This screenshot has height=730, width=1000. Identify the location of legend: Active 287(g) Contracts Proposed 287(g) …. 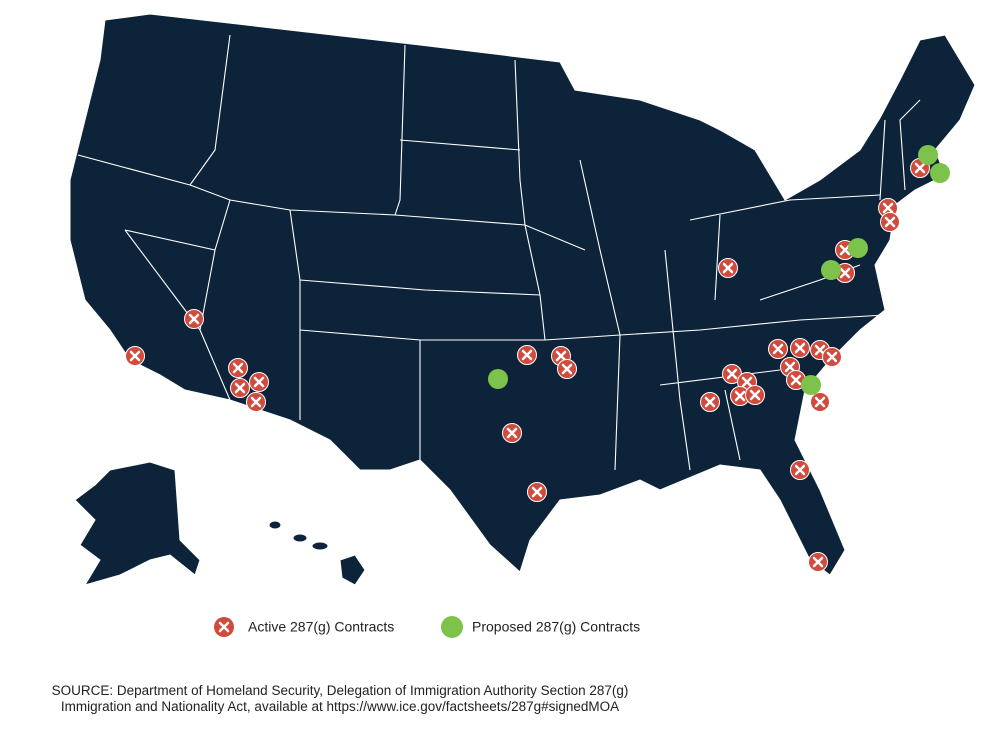
(427, 627).